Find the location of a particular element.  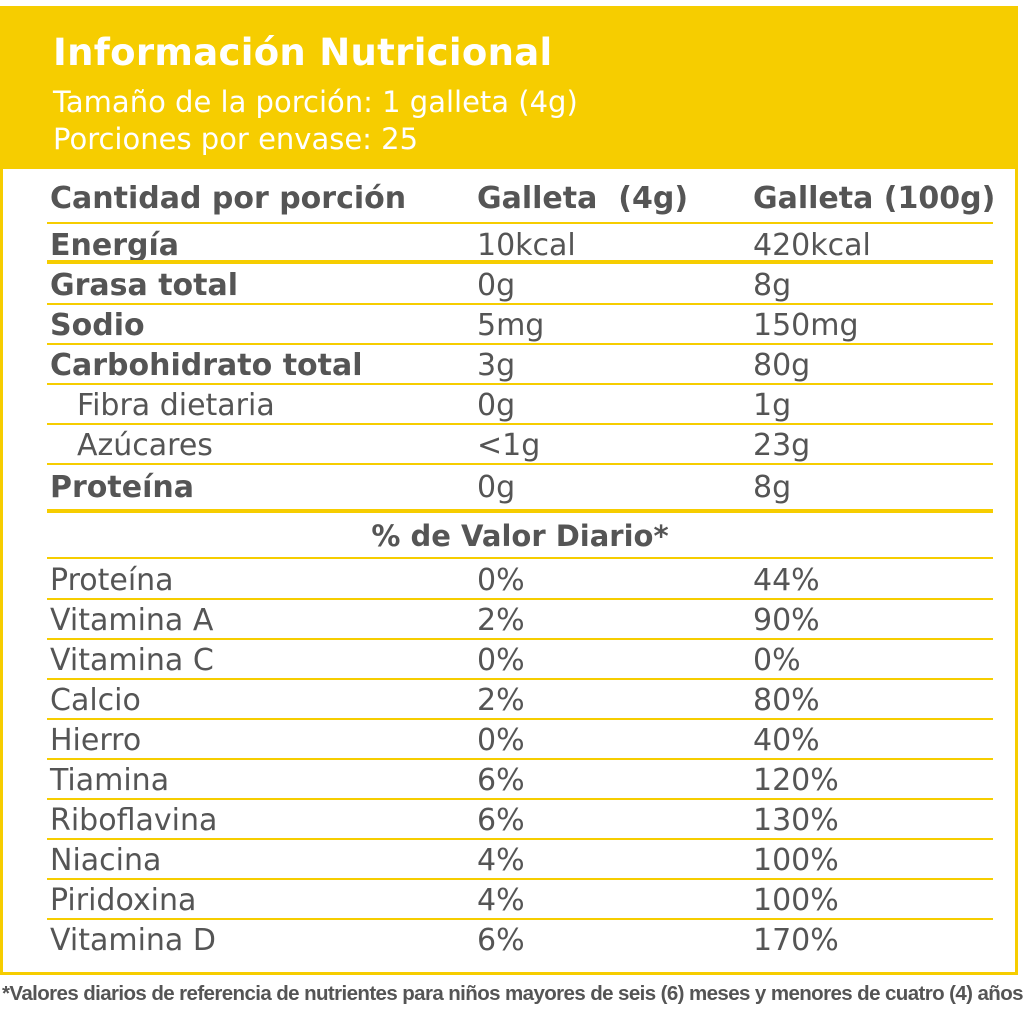

nutrient-per-100g: 1g is located at coordinates (772, 405).